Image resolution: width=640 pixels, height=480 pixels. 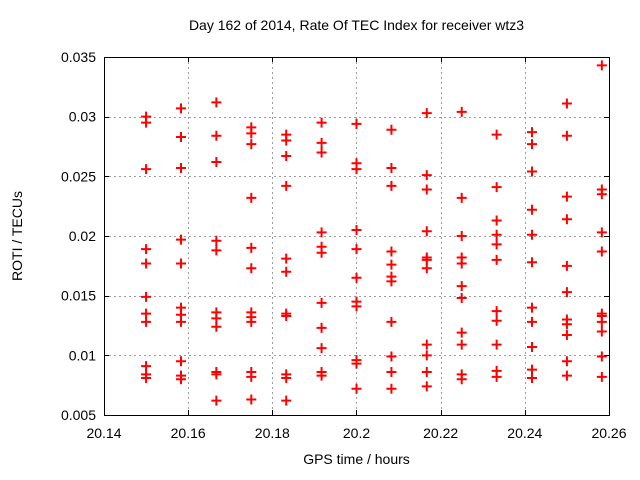 I want to click on x-tick-label: 20.22, so click(x=440, y=433).